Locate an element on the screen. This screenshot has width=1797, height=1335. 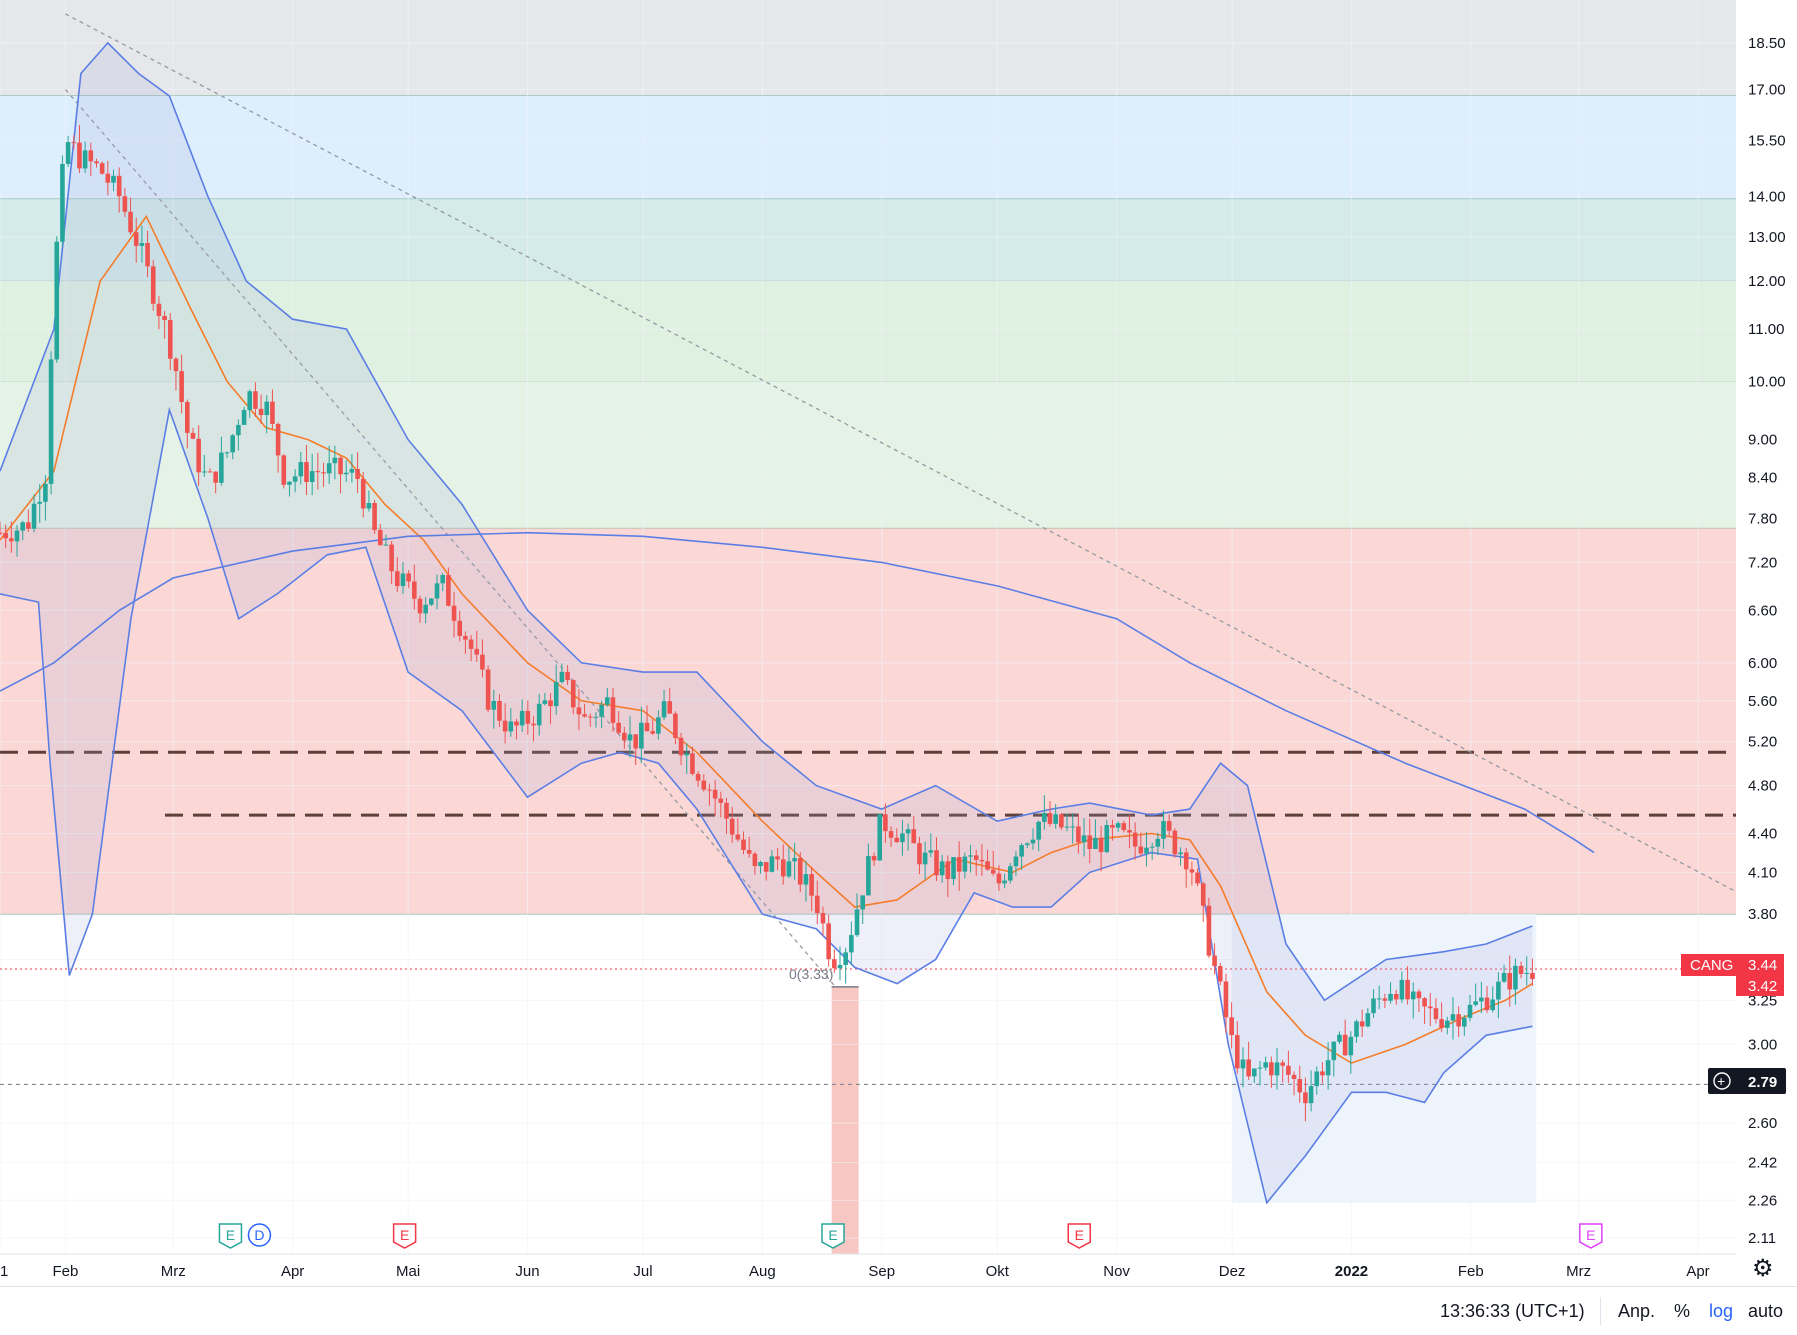
y-tick-label: 5.20 is located at coordinates (1762, 742).